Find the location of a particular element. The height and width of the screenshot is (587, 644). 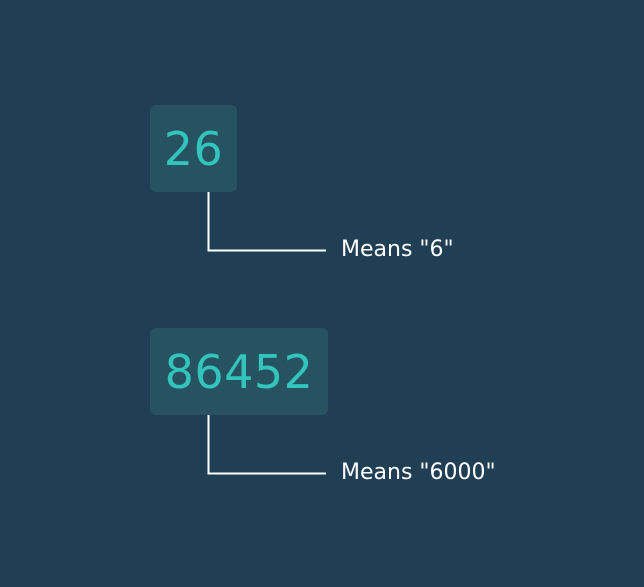

number-1: 26 is located at coordinates (193, 148).